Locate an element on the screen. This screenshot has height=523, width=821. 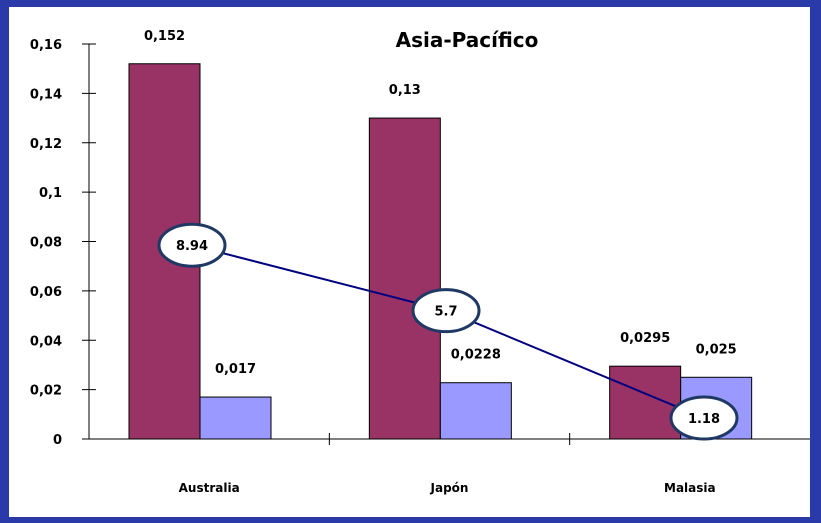
bubble-label: 5.7 is located at coordinates (445, 312).